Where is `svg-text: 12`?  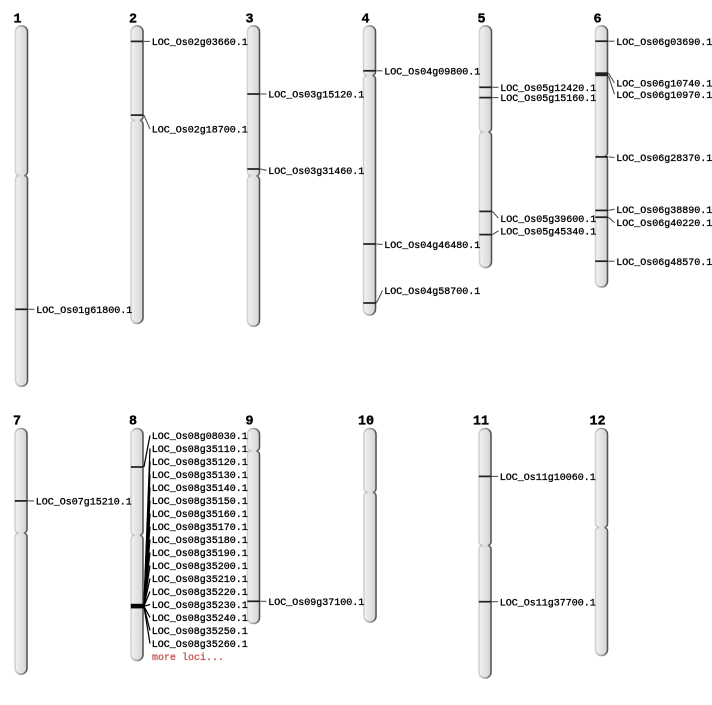 svg-text: 12 is located at coordinates (597, 422).